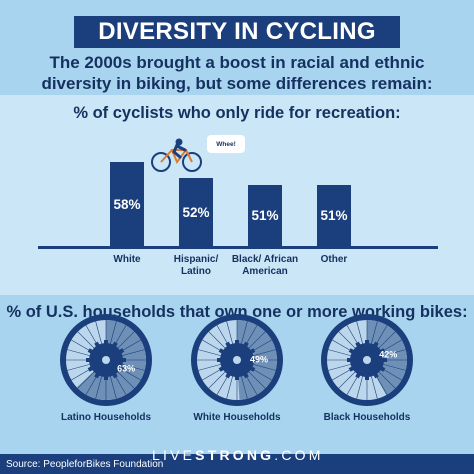 The image size is (474, 474). What do you see at coordinates (237, 417) in the screenshot?
I see `wheel-label: White Households` at bounding box center [237, 417].